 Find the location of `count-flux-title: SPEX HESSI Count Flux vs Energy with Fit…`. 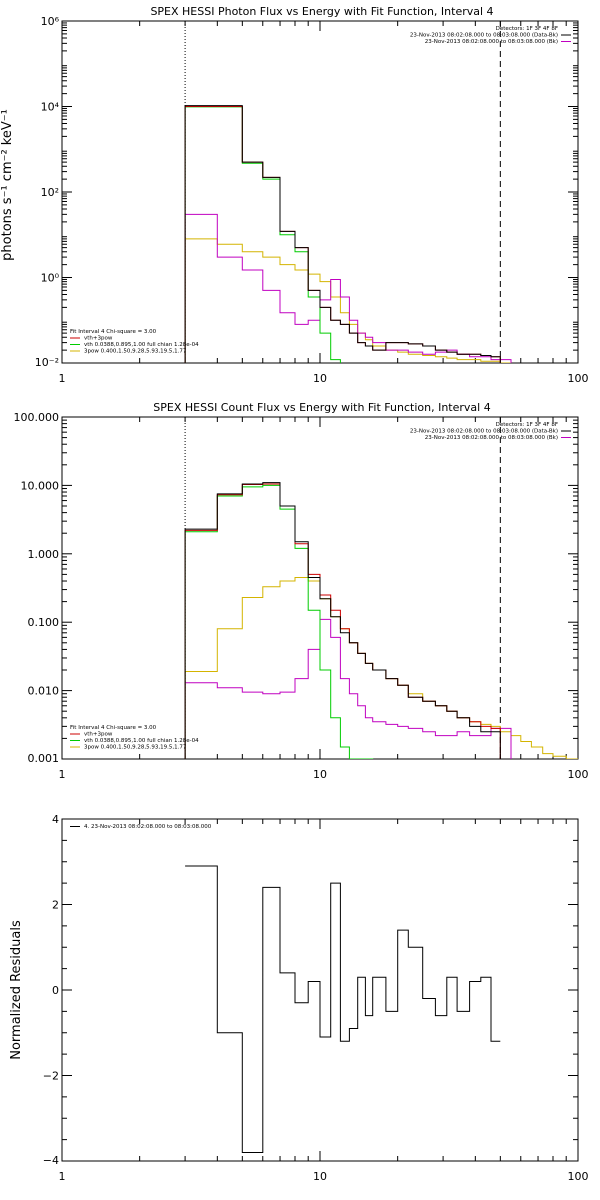

count-flux-title: SPEX HESSI Count Flux vs Energy with Fit… is located at coordinates (321, 407).